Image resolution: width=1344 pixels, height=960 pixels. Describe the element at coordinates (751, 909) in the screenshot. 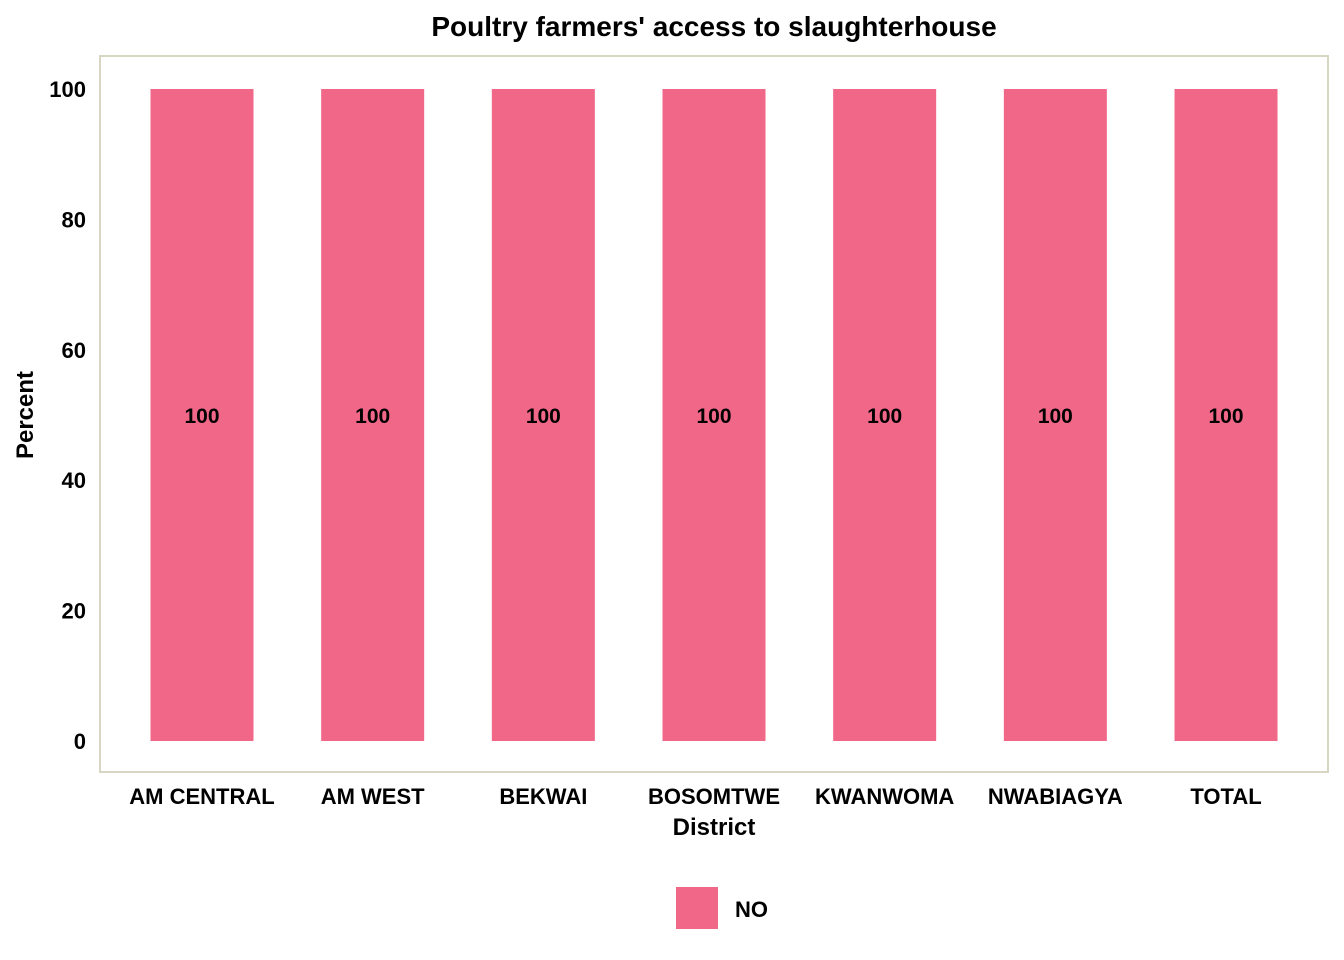

I see `legend-label-no: NO` at that location.